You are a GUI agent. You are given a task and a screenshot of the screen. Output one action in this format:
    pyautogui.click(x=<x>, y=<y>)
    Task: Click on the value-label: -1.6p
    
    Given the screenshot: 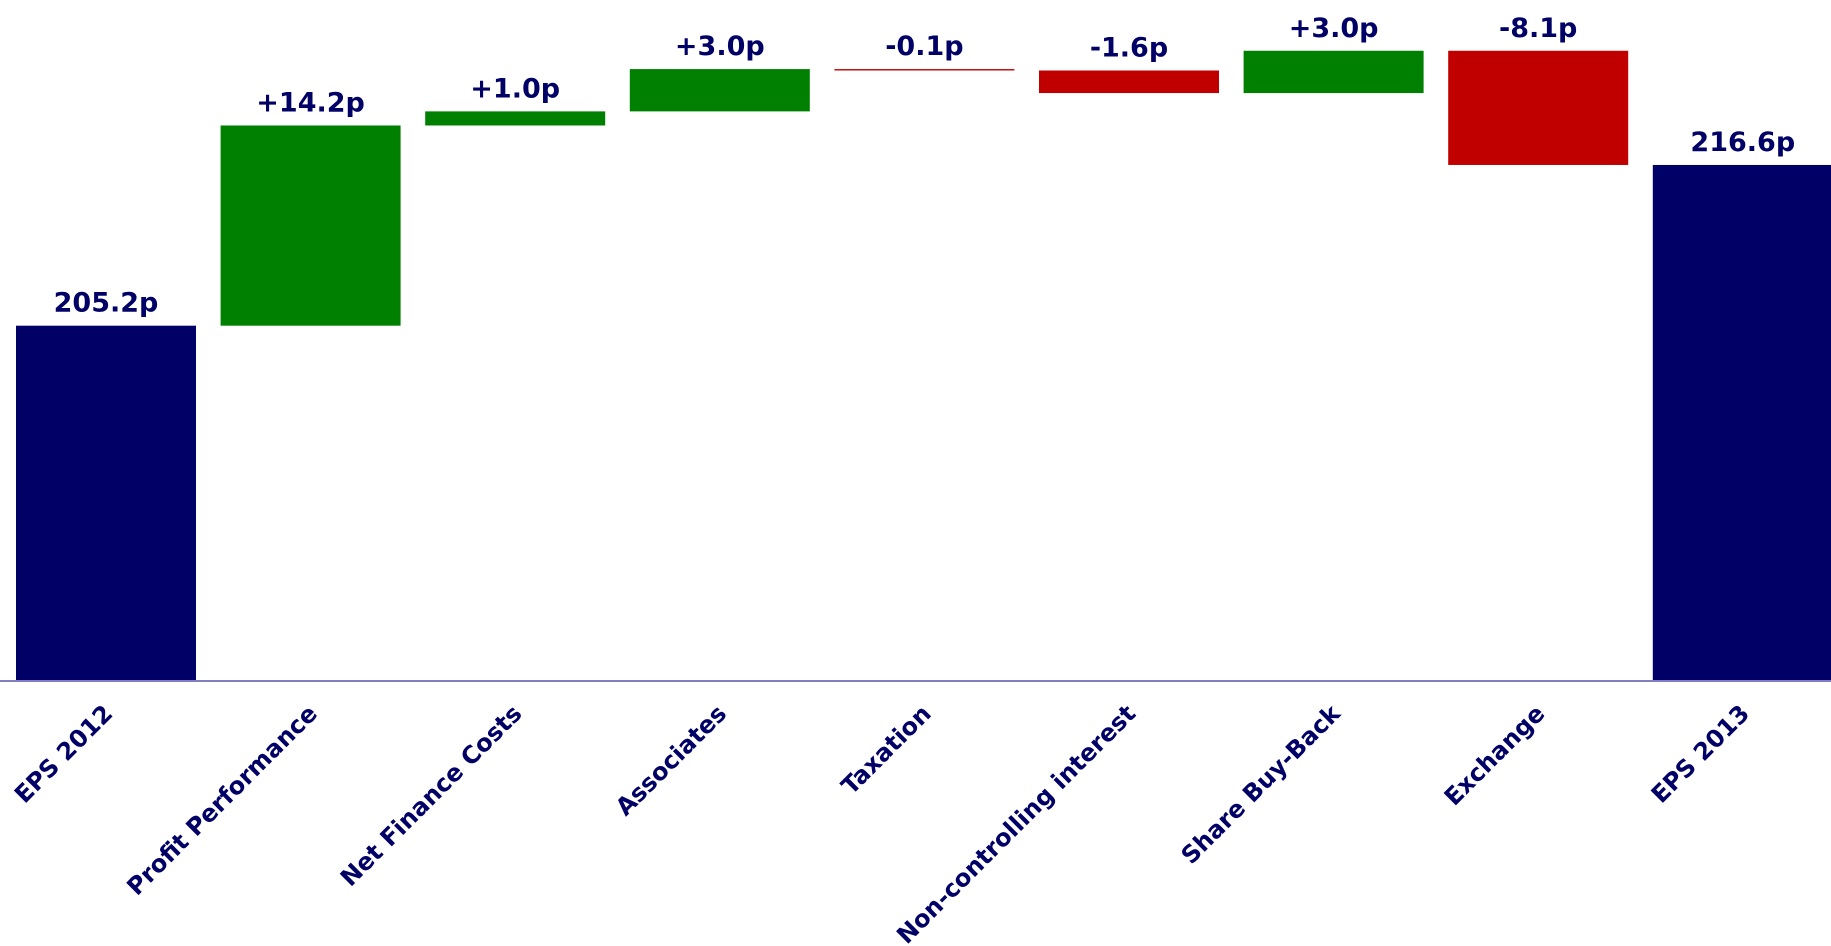 What is the action you would take?
    pyautogui.click(x=1129, y=47)
    